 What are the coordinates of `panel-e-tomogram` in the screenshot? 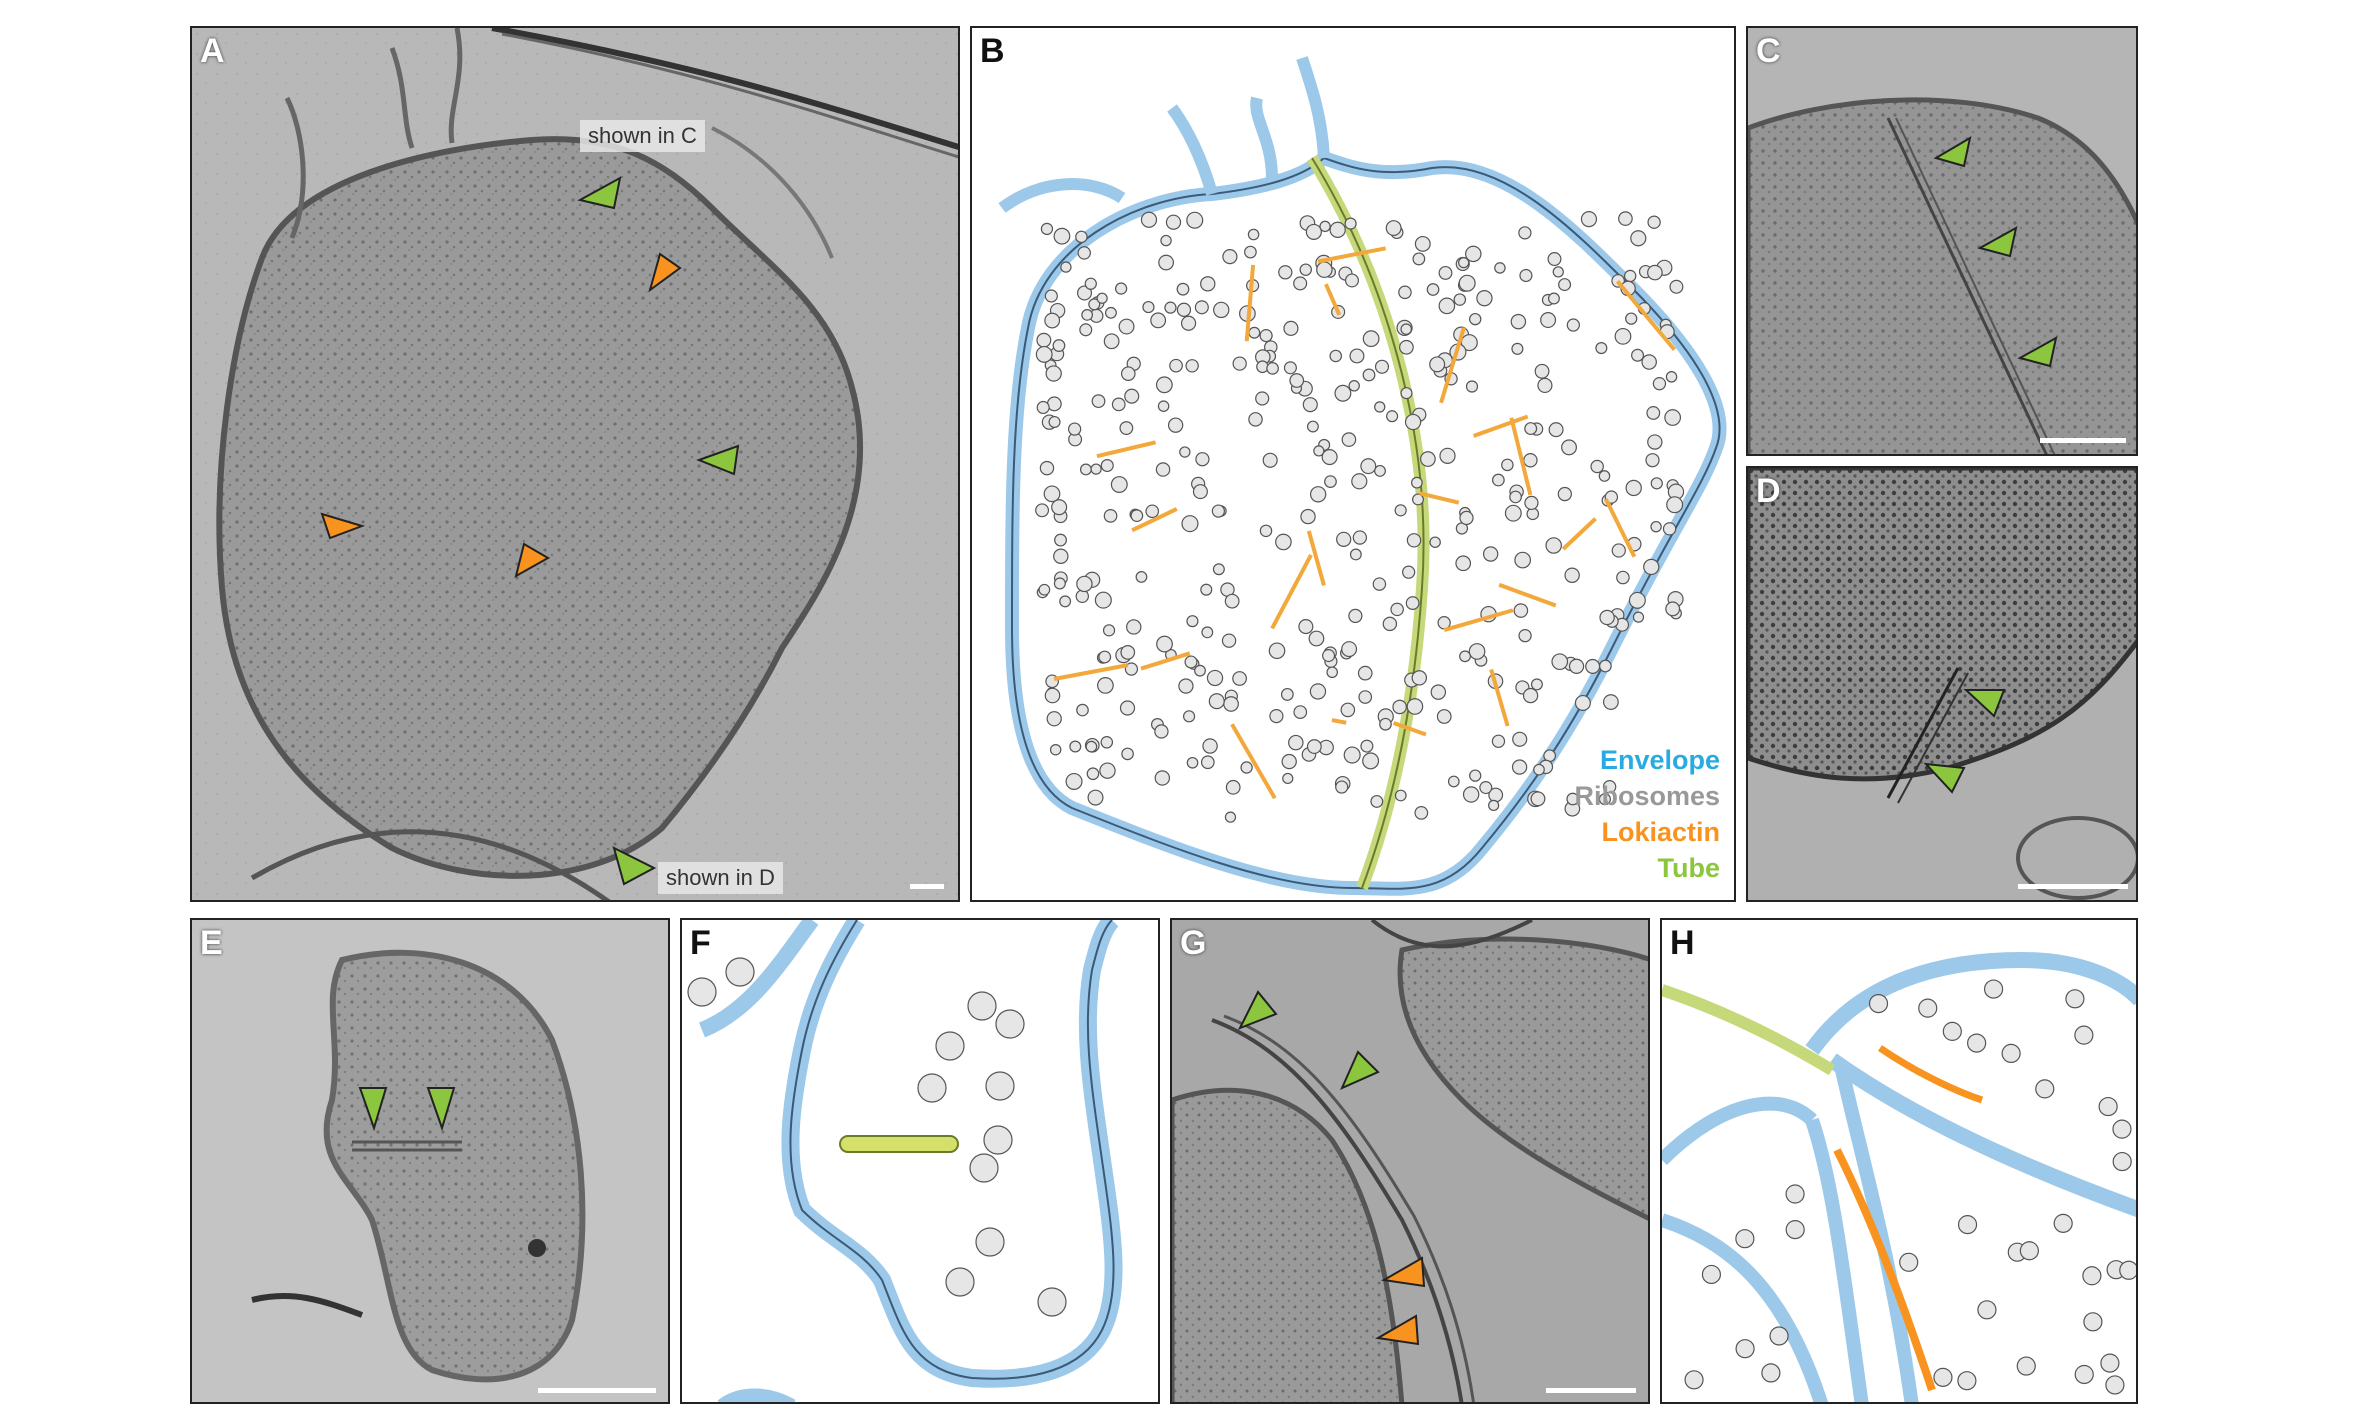 It's located at (430, 1161).